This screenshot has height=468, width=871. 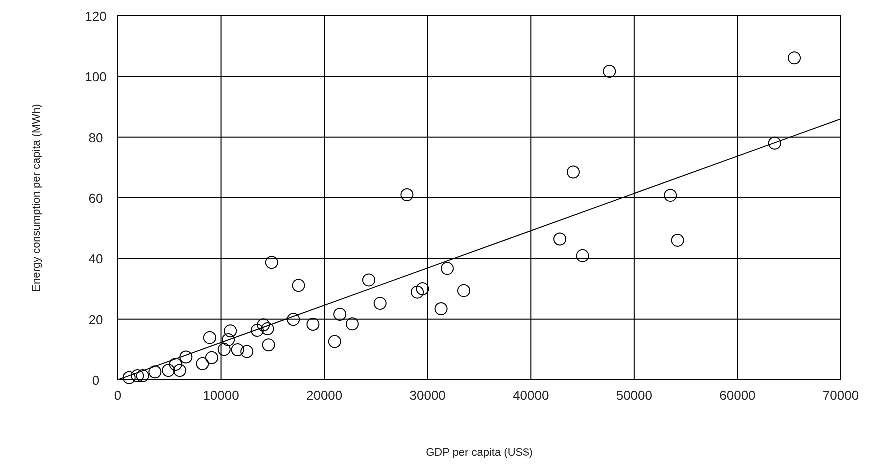 What do you see at coordinates (324, 395) in the screenshot?
I see `x-tick-label: 20000` at bounding box center [324, 395].